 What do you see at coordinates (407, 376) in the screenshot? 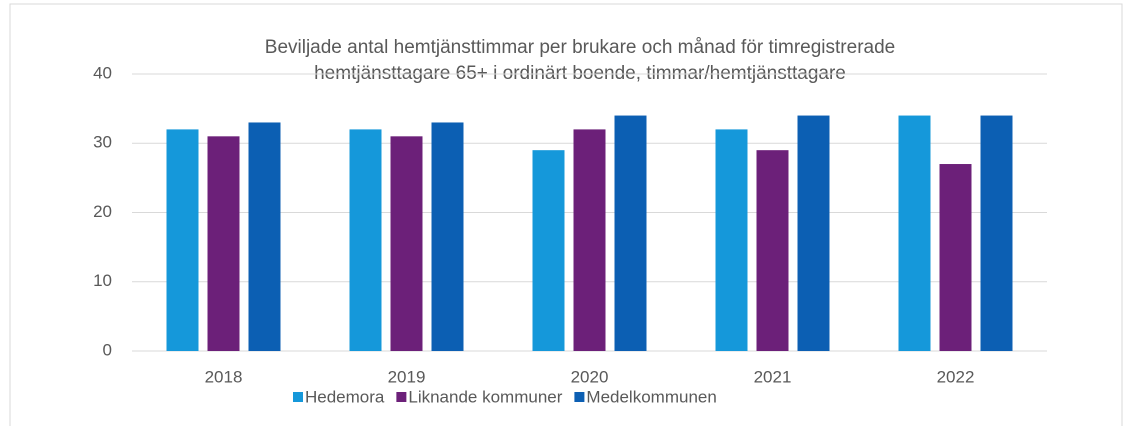
I see `x-tick-label: 2019` at bounding box center [407, 376].